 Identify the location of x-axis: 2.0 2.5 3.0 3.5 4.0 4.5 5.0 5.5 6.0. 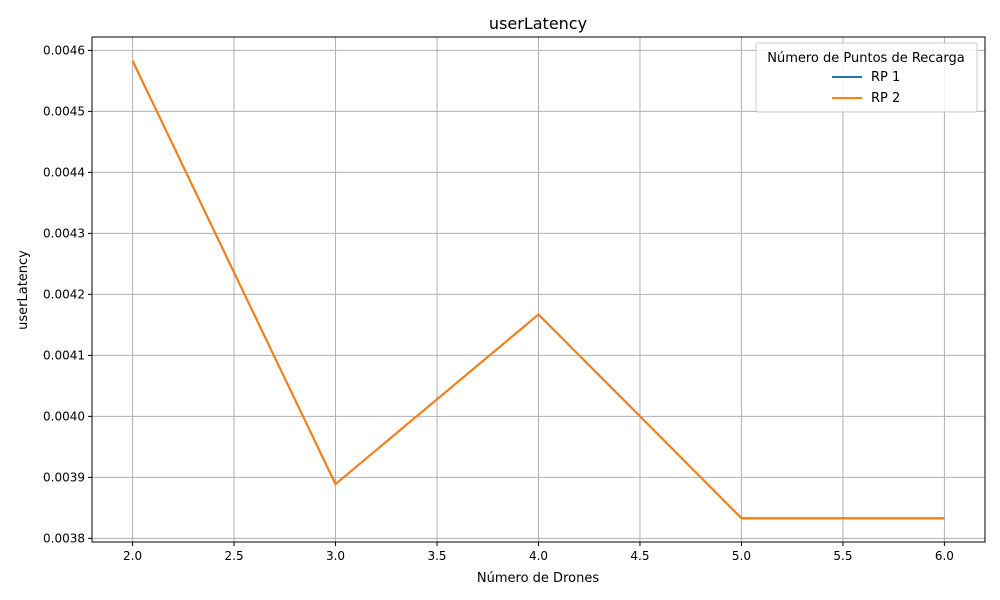
(538, 552).